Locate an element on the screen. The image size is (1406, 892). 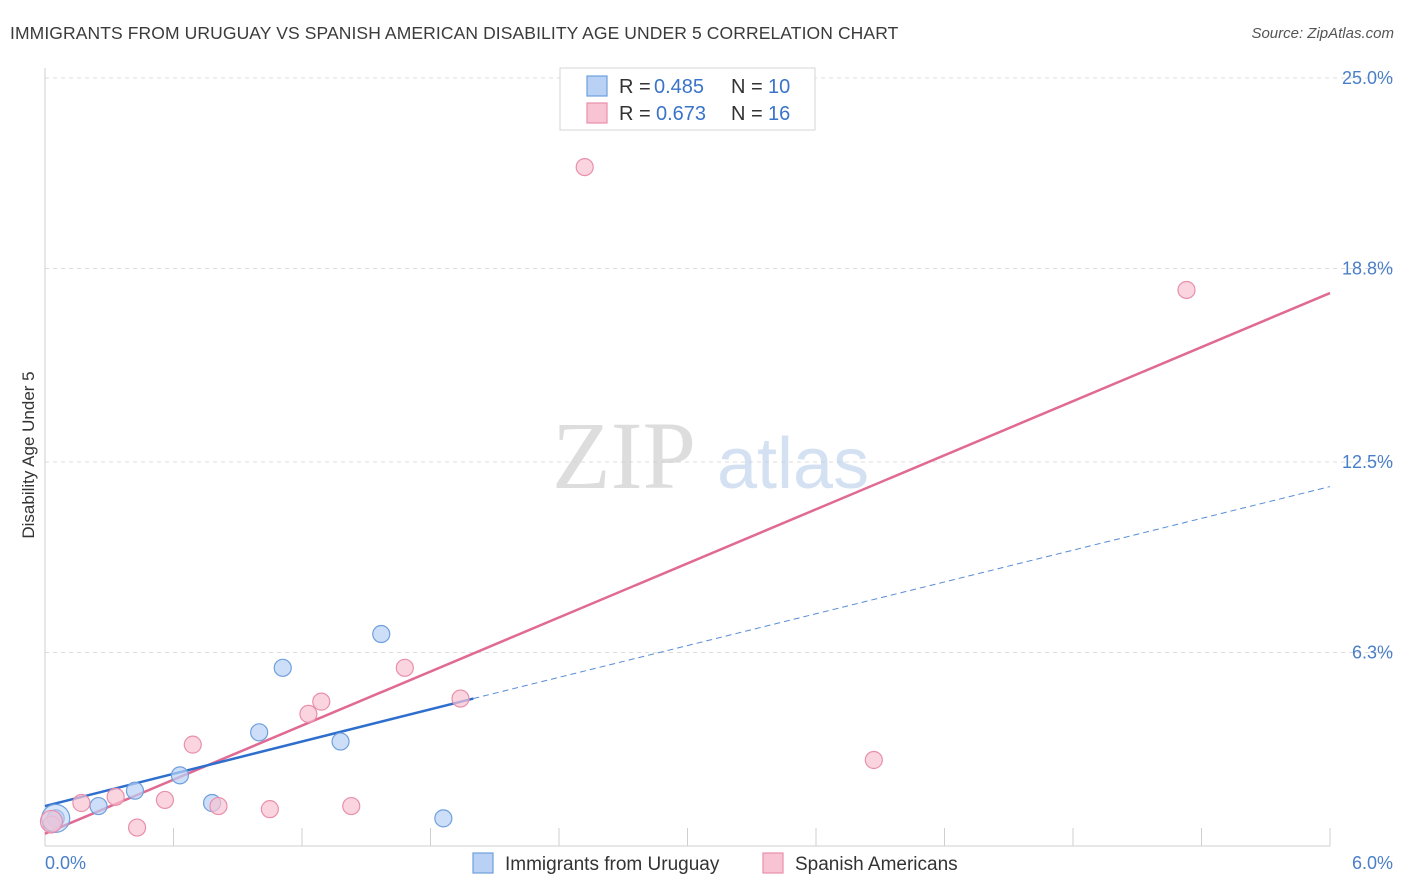
legend-n-label-1: N = is located at coordinates (747, 87).